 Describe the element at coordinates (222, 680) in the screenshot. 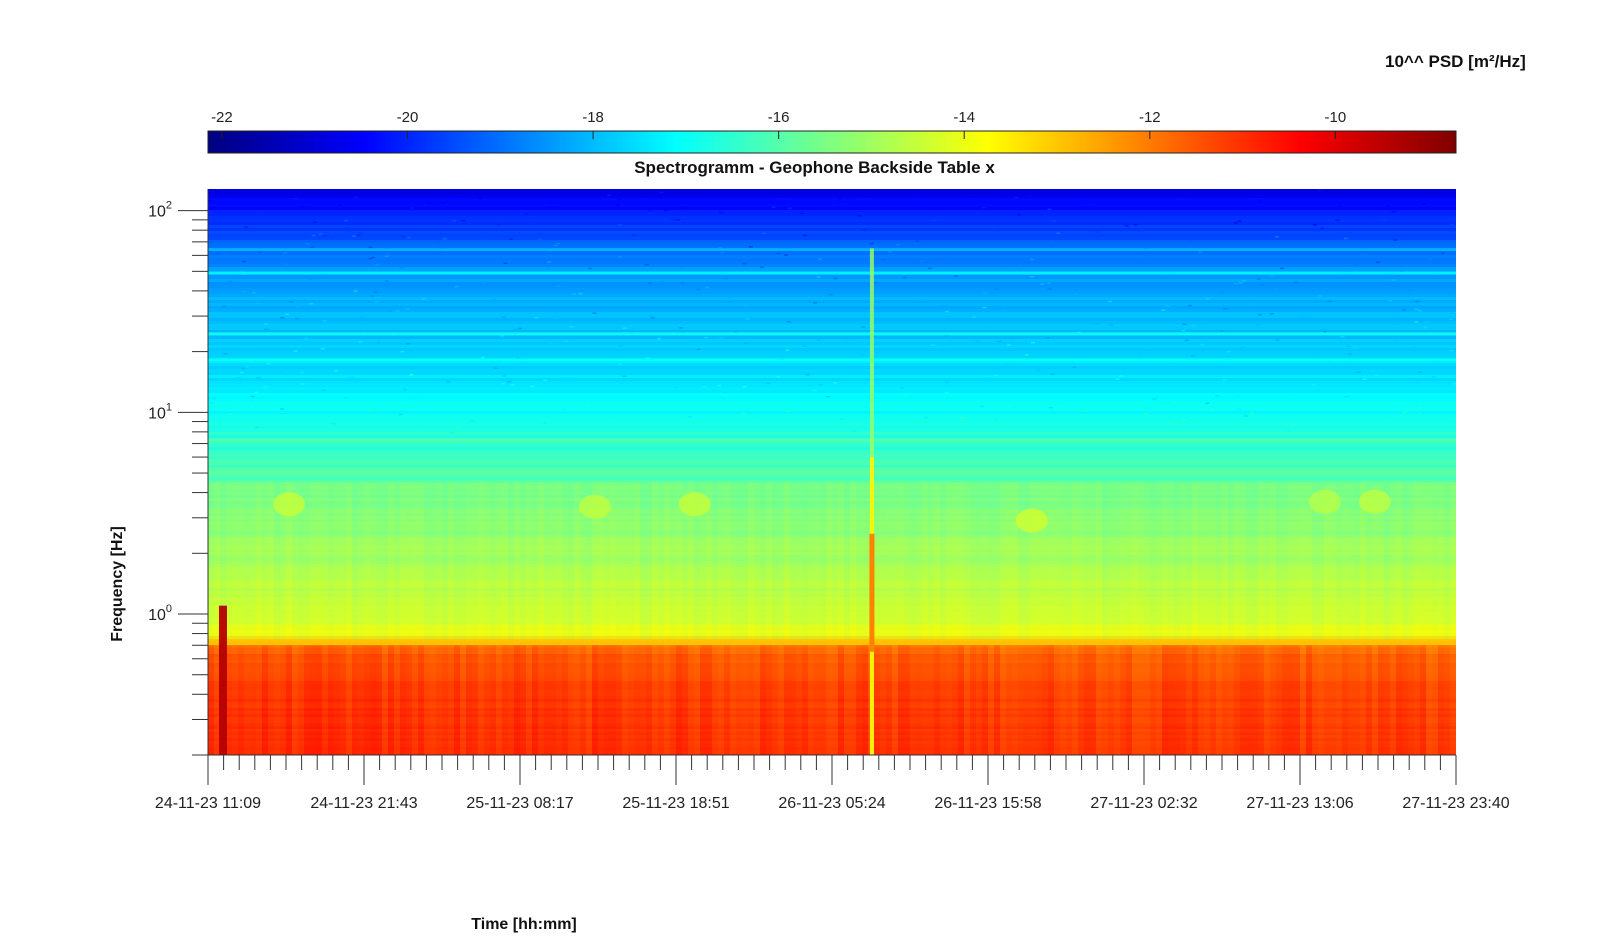

I see `event-burst` at that location.